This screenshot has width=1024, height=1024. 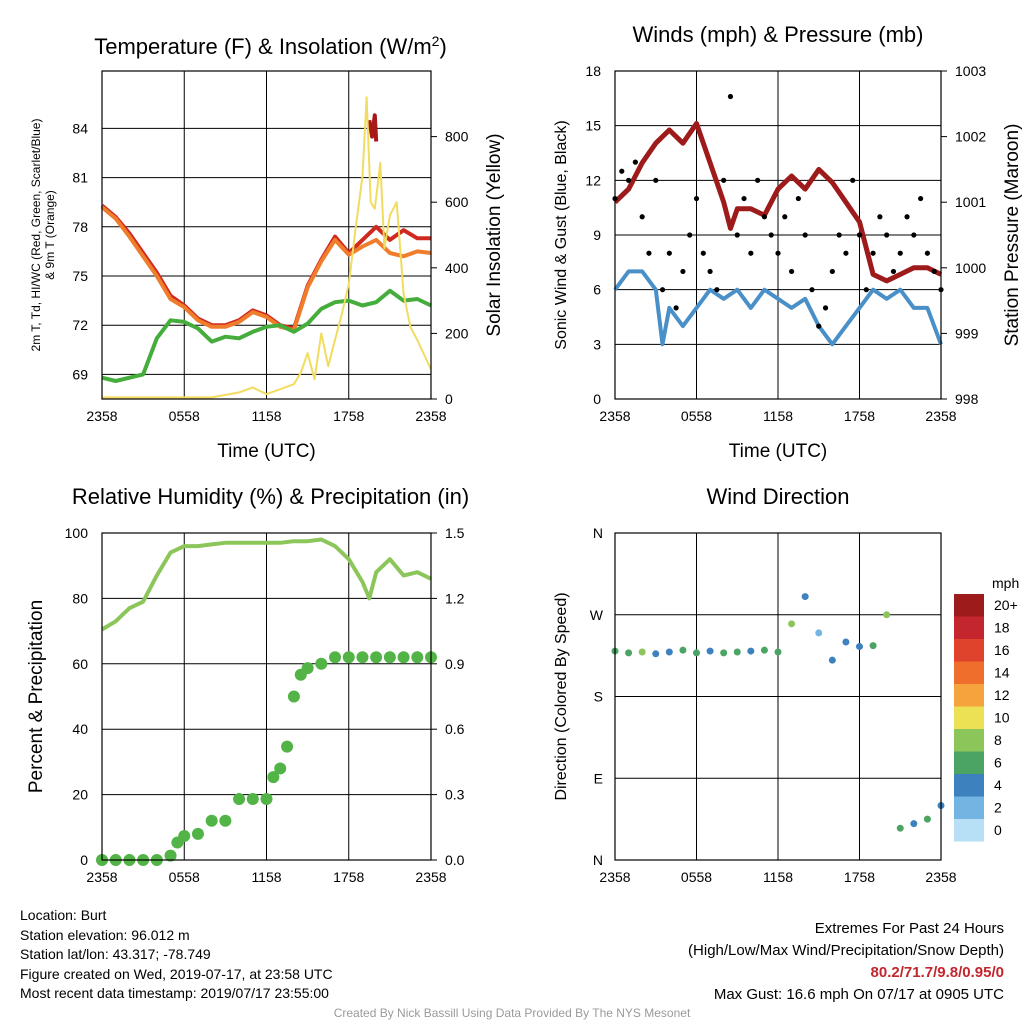 I want to click on colorbar-label: 12, so click(x=1002, y=695).